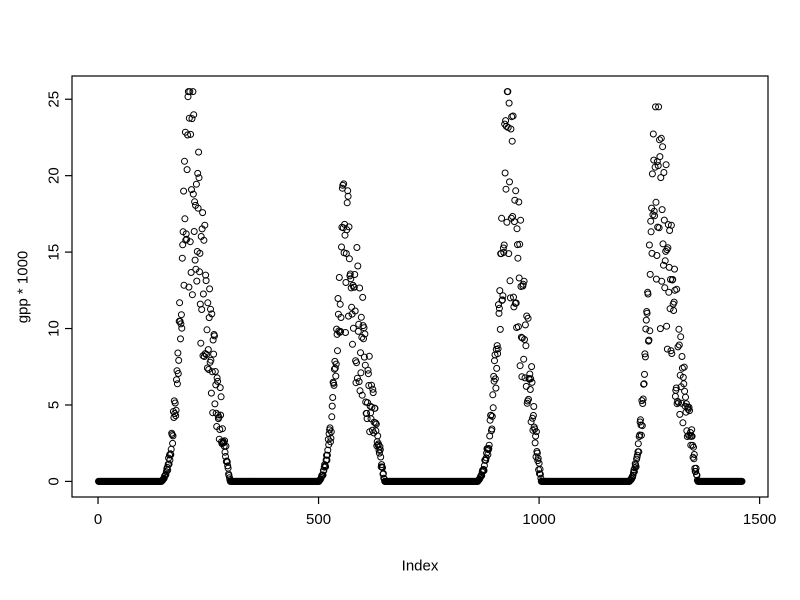 Image resolution: width=800 pixels, height=600 pixels. What do you see at coordinates (54, 328) in the screenshot?
I see `y-tick-label: 10` at bounding box center [54, 328].